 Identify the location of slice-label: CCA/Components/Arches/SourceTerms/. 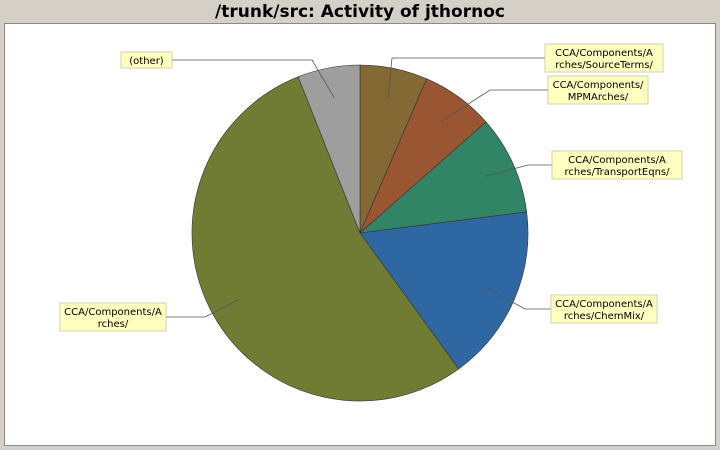
(604, 58).